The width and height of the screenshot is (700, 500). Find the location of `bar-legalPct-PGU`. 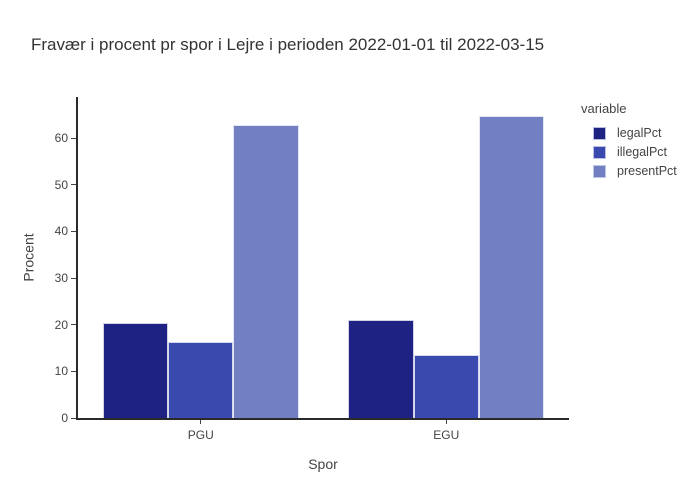

bar-legalPct-PGU is located at coordinates (135, 370).